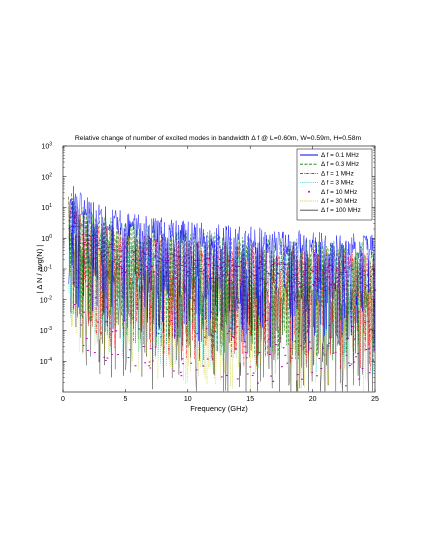  Describe the element at coordinates (337, 183) in the screenshot. I see `legend-label: Δ f = 3 MHz` at that location.